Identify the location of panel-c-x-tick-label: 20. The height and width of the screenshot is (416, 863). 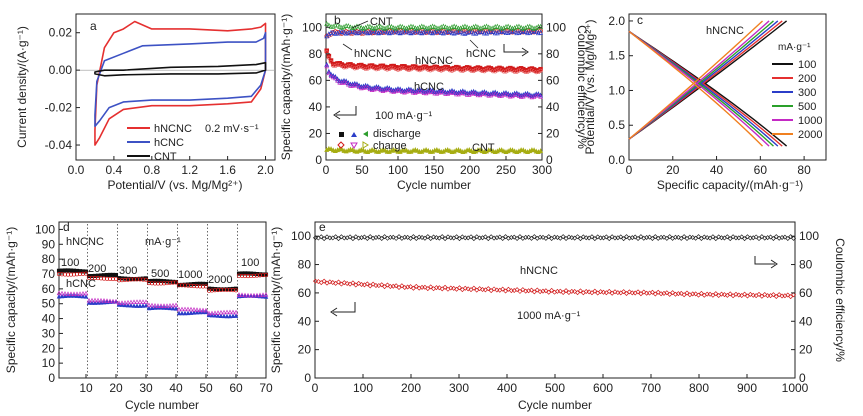
(673, 170).